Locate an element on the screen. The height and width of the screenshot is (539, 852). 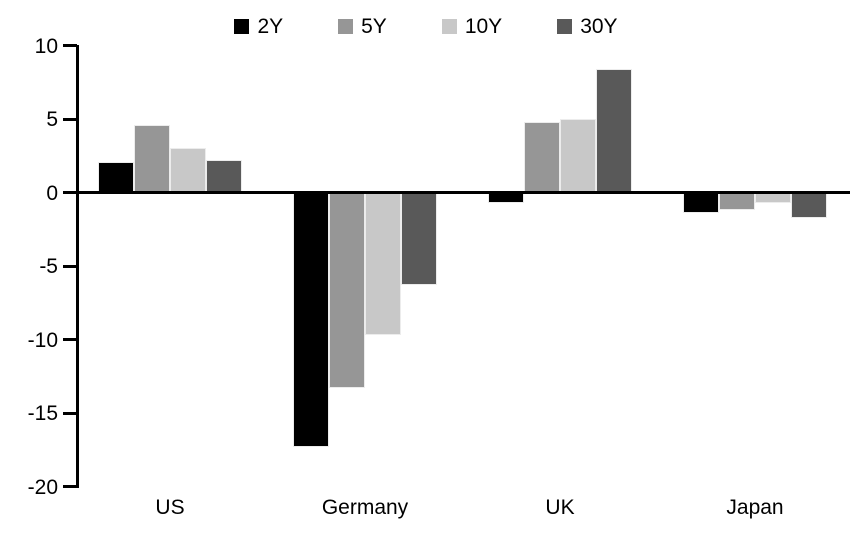
y-tick-label: -15 is located at coordinates (42, 413).